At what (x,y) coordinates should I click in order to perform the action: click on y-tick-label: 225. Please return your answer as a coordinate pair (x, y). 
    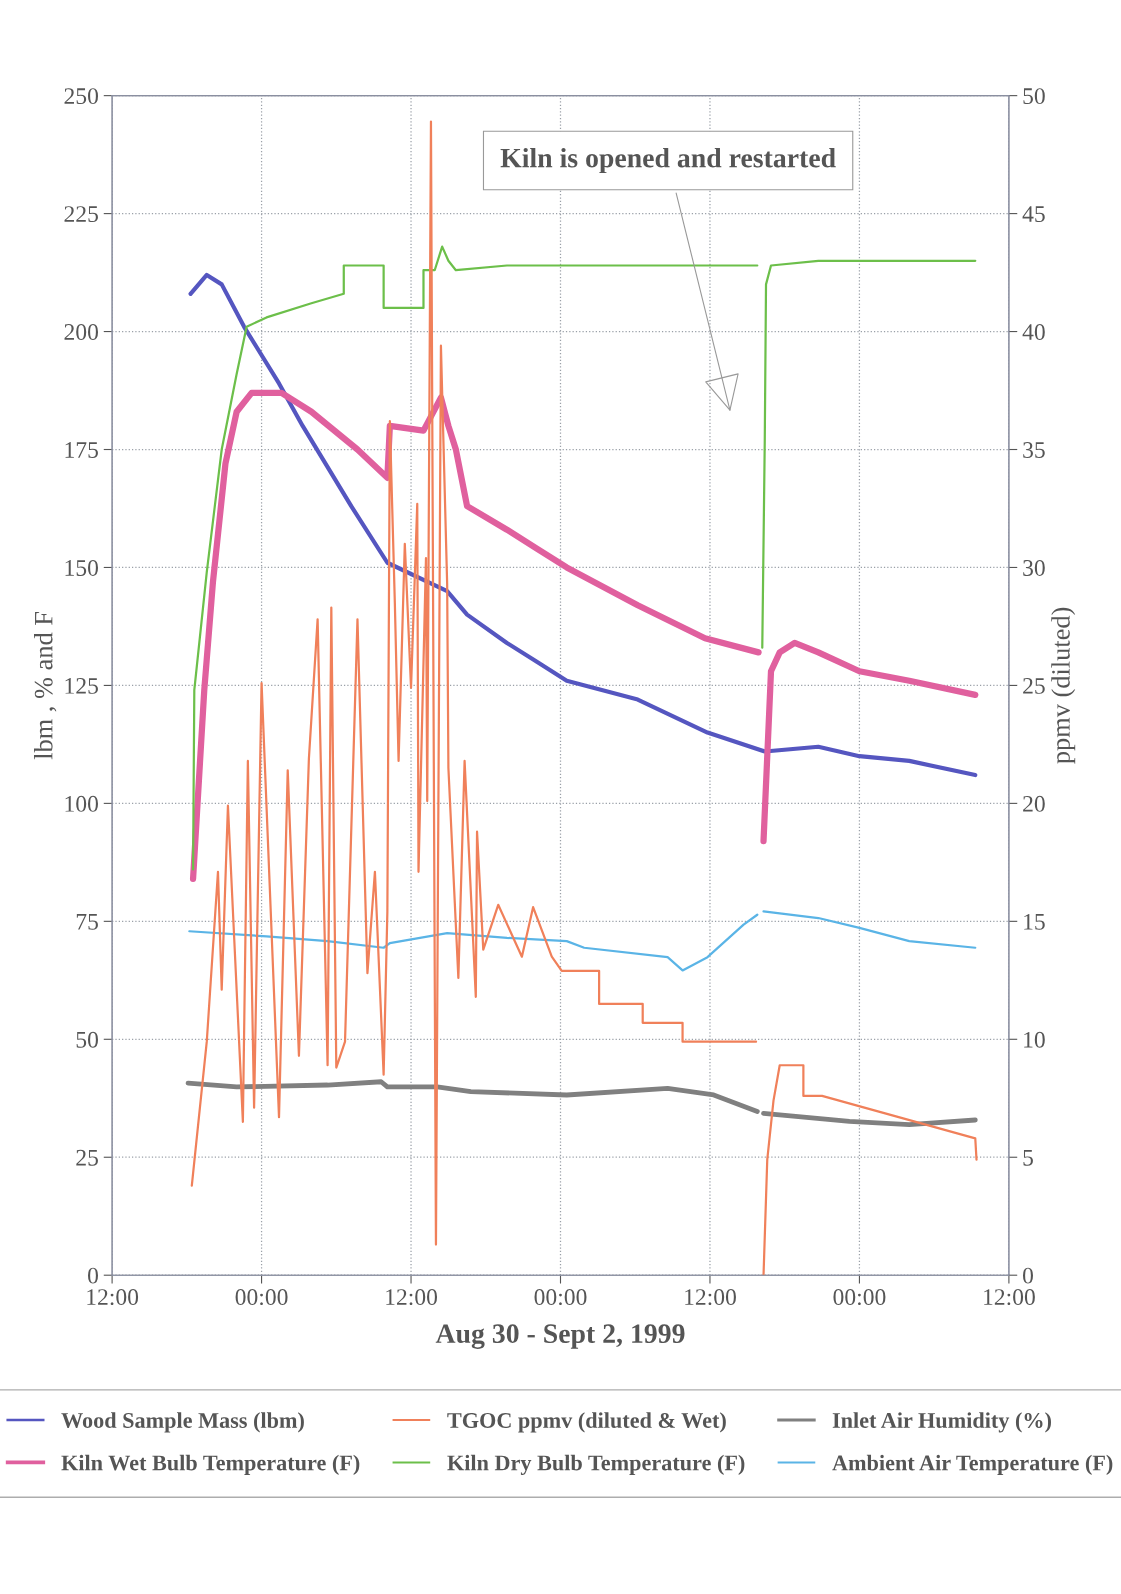
    Looking at the image, I should click on (81, 214).